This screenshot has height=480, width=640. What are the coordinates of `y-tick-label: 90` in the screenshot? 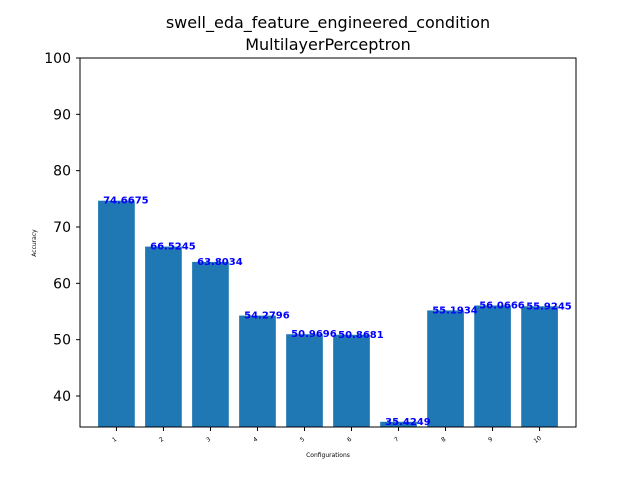 It's located at (62, 115).